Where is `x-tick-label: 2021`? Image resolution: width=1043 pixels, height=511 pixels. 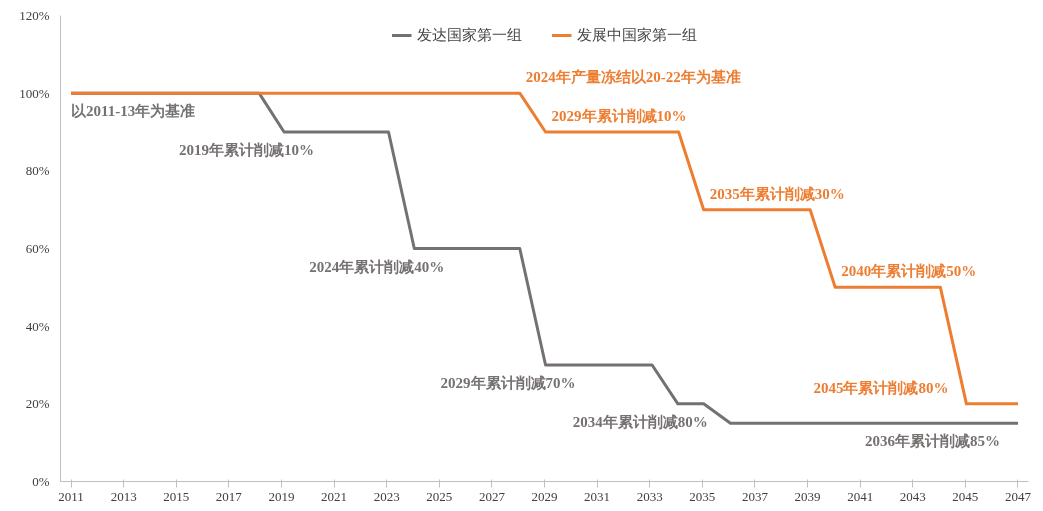
x-tick-label: 2021 is located at coordinates (334, 496).